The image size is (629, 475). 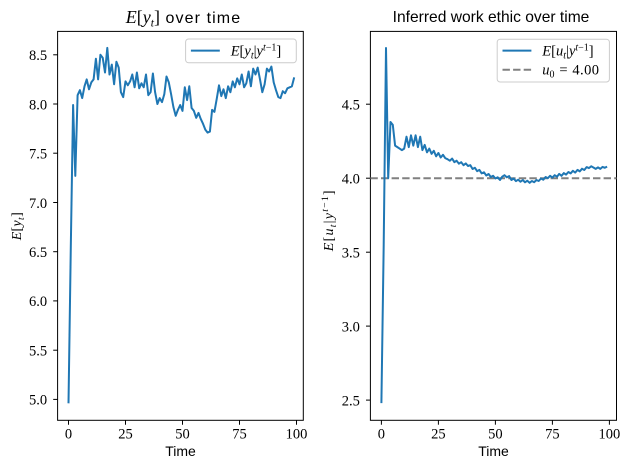 What do you see at coordinates (491, 17) in the screenshot?
I see `svg-text: Inferred work ethic over time` at bounding box center [491, 17].